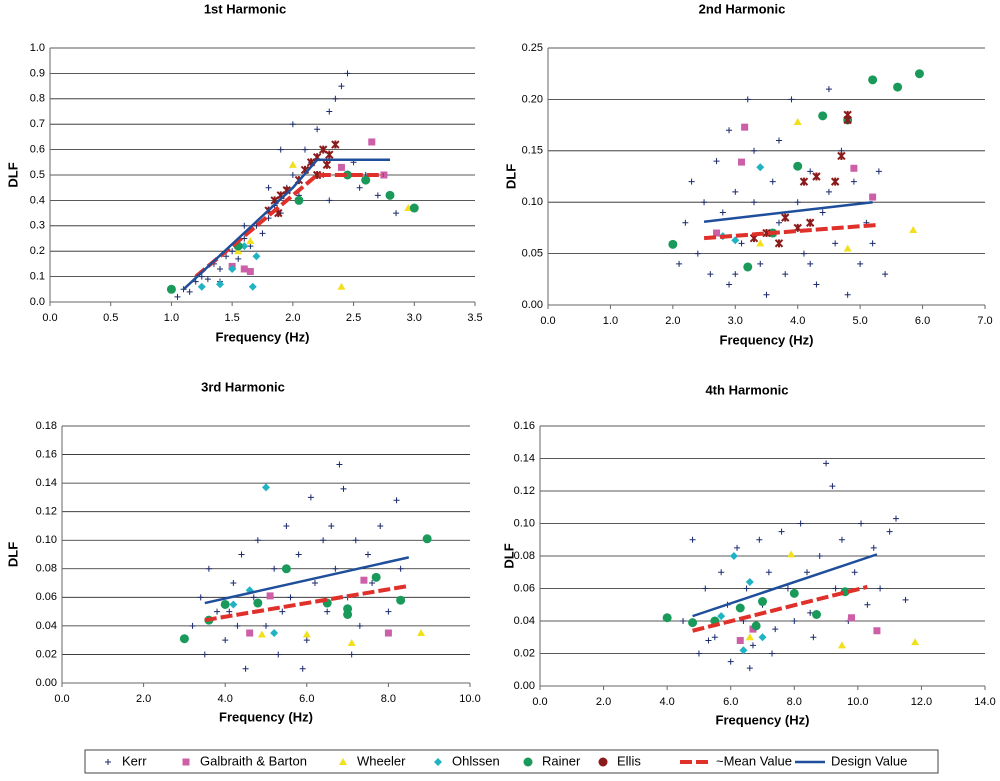 This screenshot has width=1000, height=781. What do you see at coordinates (353, 318) in the screenshot?
I see `x-tick-label: 2.5` at bounding box center [353, 318].